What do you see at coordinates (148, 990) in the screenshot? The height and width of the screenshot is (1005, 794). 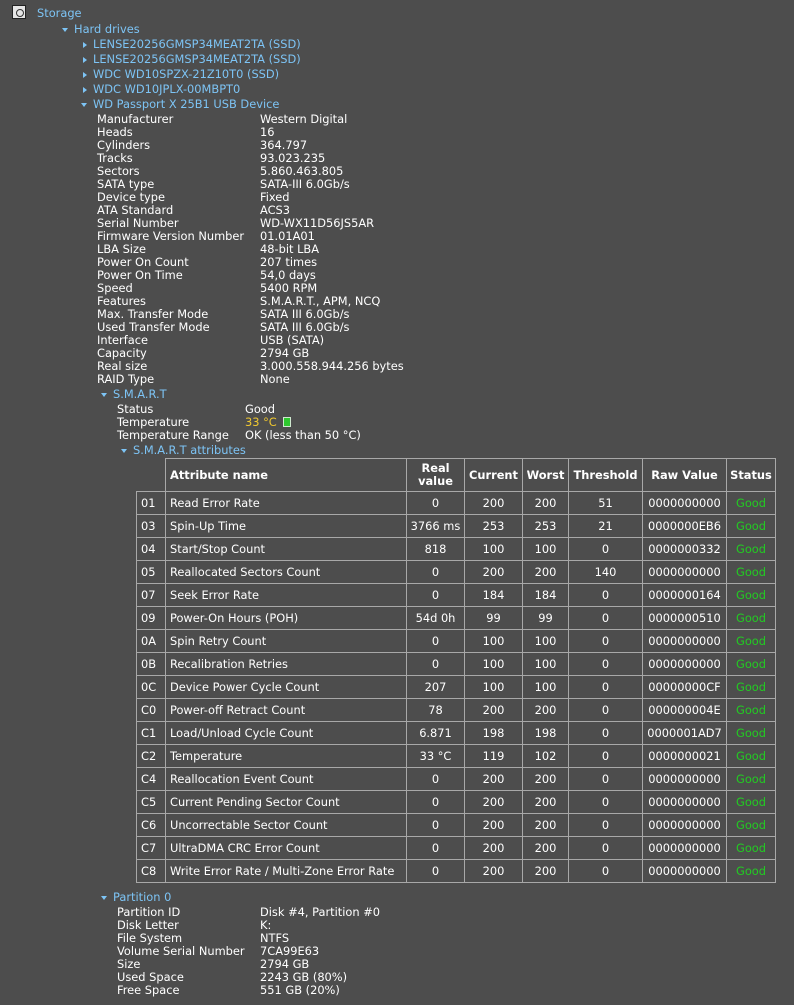 I see `prop-label: Free Space` at bounding box center [148, 990].